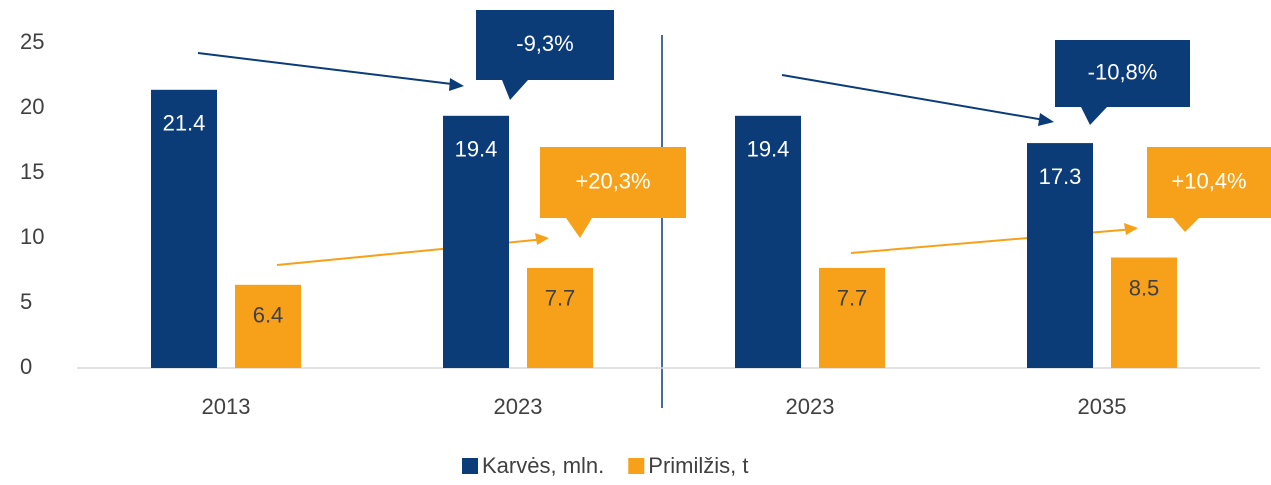 This screenshot has height=485, width=1271. What do you see at coordinates (32, 236) in the screenshot?
I see `y-tick-label: 10` at bounding box center [32, 236].